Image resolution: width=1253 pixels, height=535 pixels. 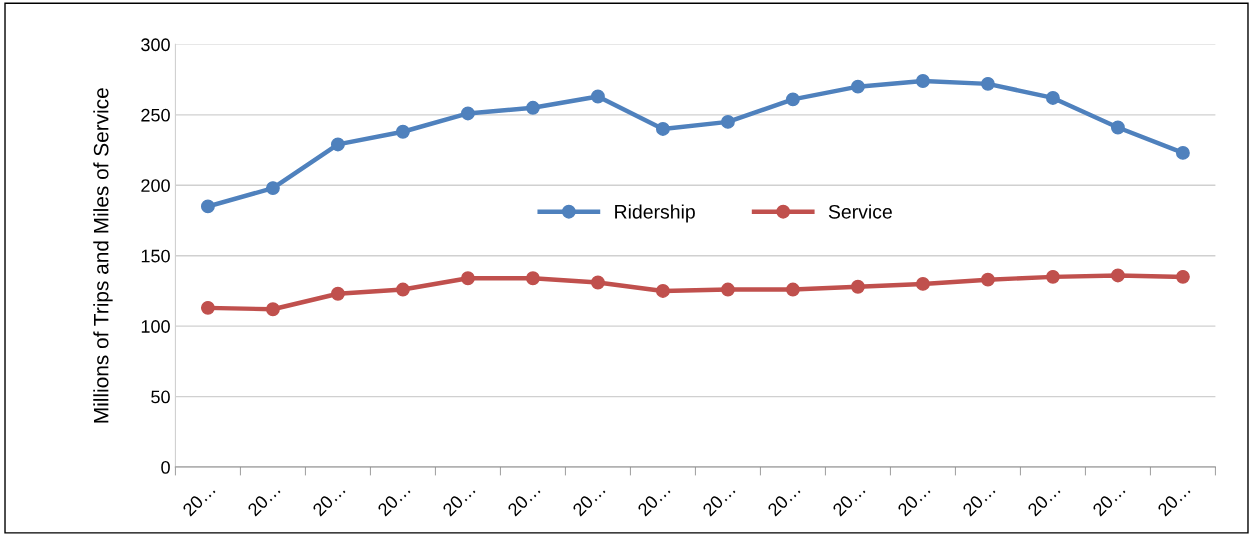 I want to click on y-tick-label: 100, so click(x=155, y=326).